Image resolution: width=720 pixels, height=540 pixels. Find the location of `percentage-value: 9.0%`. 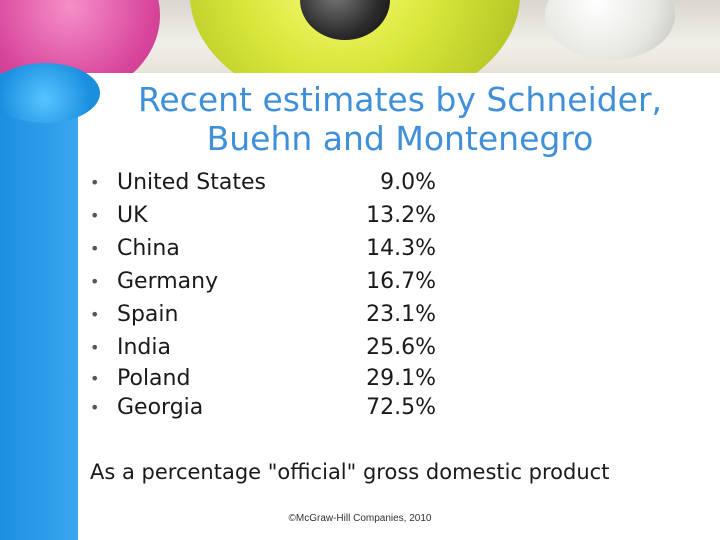

percentage-value: 9.0% is located at coordinates (408, 182).